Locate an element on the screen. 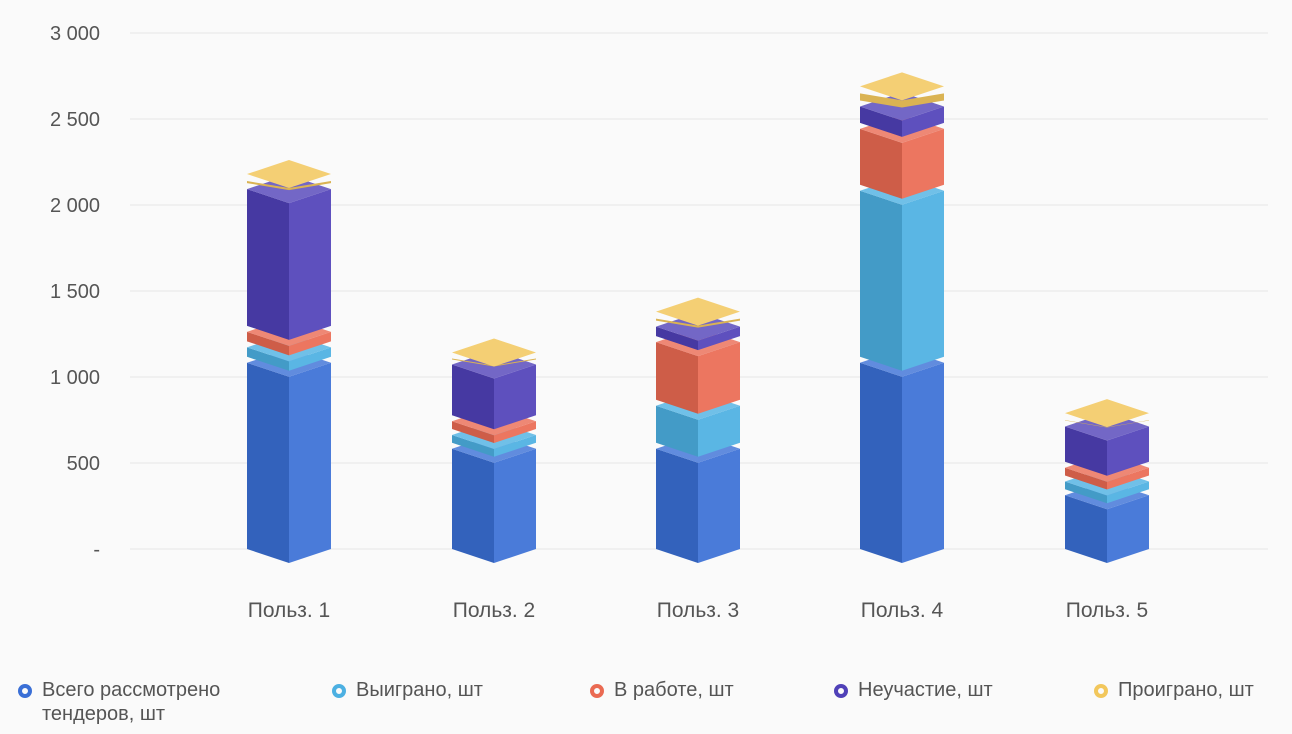 The image size is (1292, 734). legend-label: Выиграно, шт is located at coordinates (419, 690).